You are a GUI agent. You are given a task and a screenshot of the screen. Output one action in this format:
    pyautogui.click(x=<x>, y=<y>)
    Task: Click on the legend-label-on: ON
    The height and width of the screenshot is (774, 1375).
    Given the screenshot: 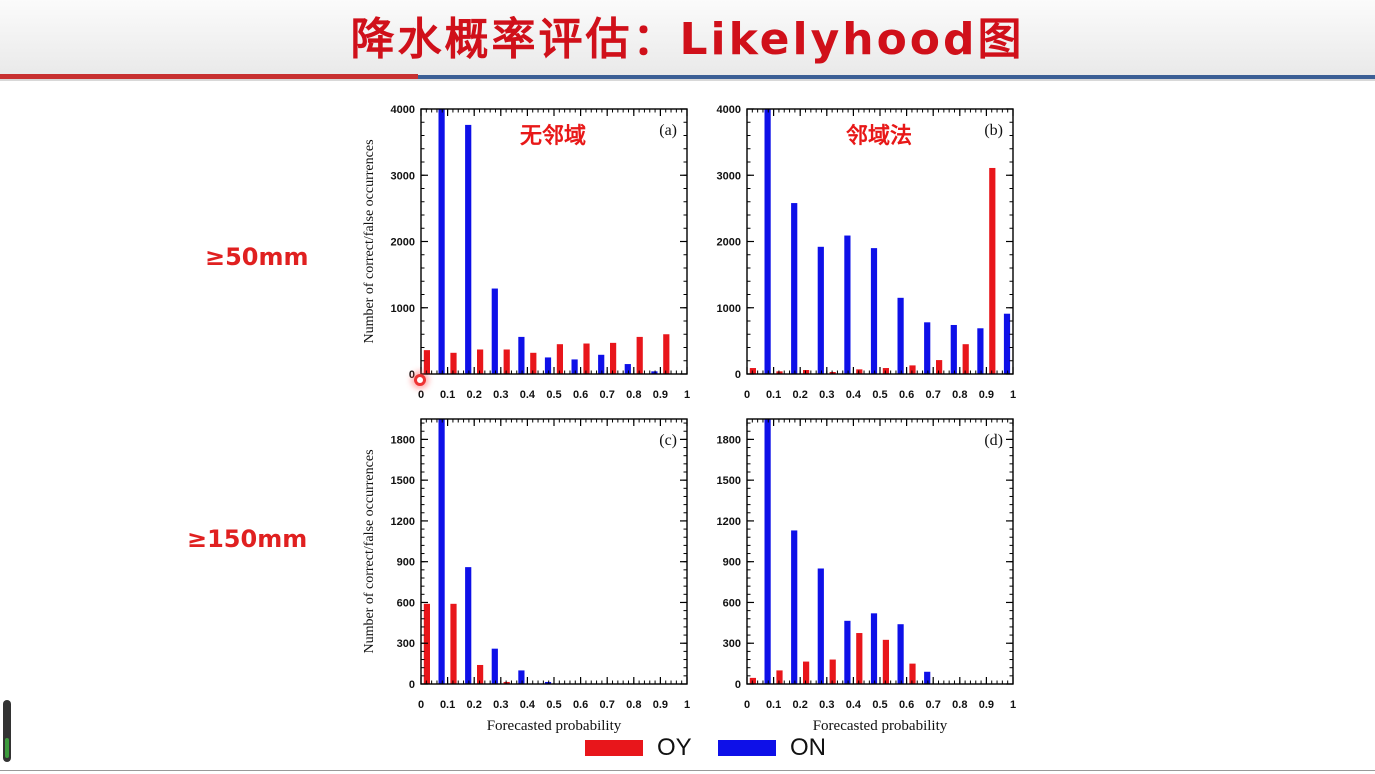 What is the action you would take?
    pyautogui.click(x=808, y=747)
    